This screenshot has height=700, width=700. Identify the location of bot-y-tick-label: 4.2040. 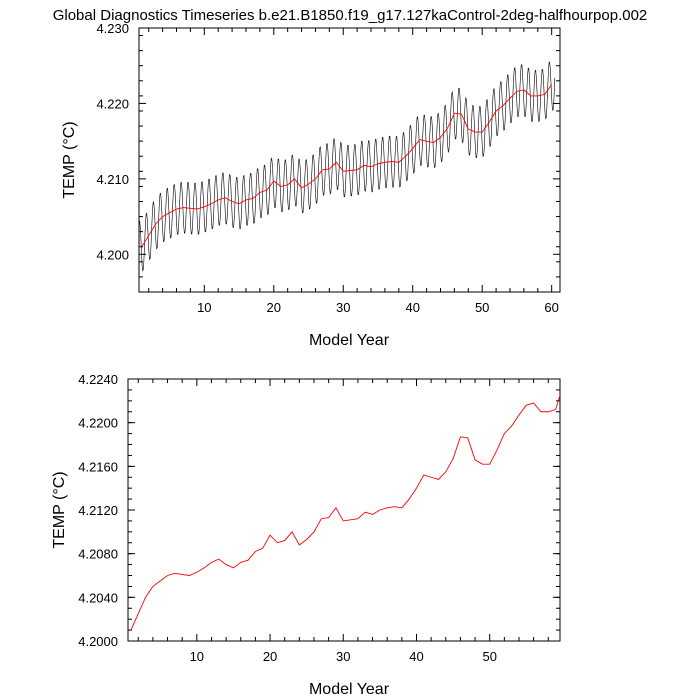
(98, 597).